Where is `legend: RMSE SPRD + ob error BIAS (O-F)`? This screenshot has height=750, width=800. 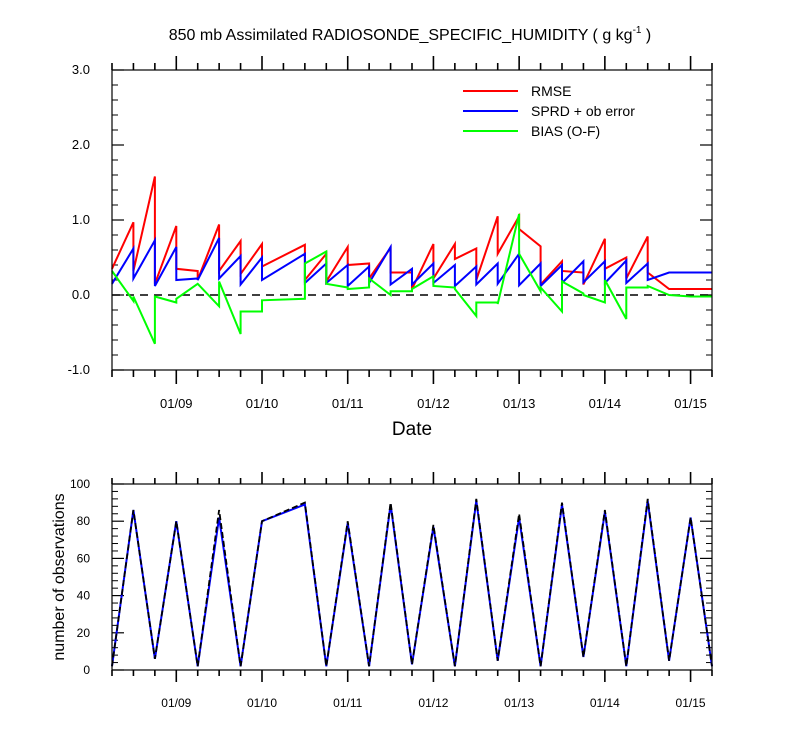
legend: RMSE SPRD + ob error BIAS (O-F) is located at coordinates (549, 111).